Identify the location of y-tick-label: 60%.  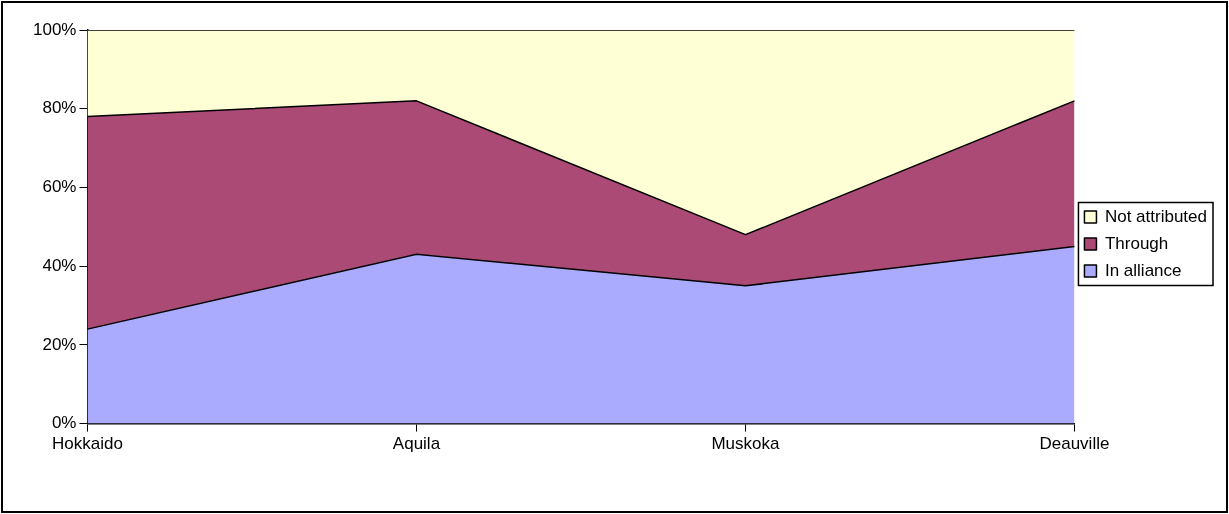
(59, 187).